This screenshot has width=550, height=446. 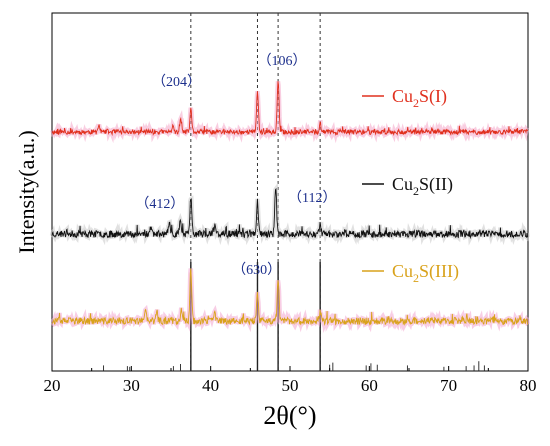 I want to click on peak-annotation: （106）, so click(x=282, y=61).